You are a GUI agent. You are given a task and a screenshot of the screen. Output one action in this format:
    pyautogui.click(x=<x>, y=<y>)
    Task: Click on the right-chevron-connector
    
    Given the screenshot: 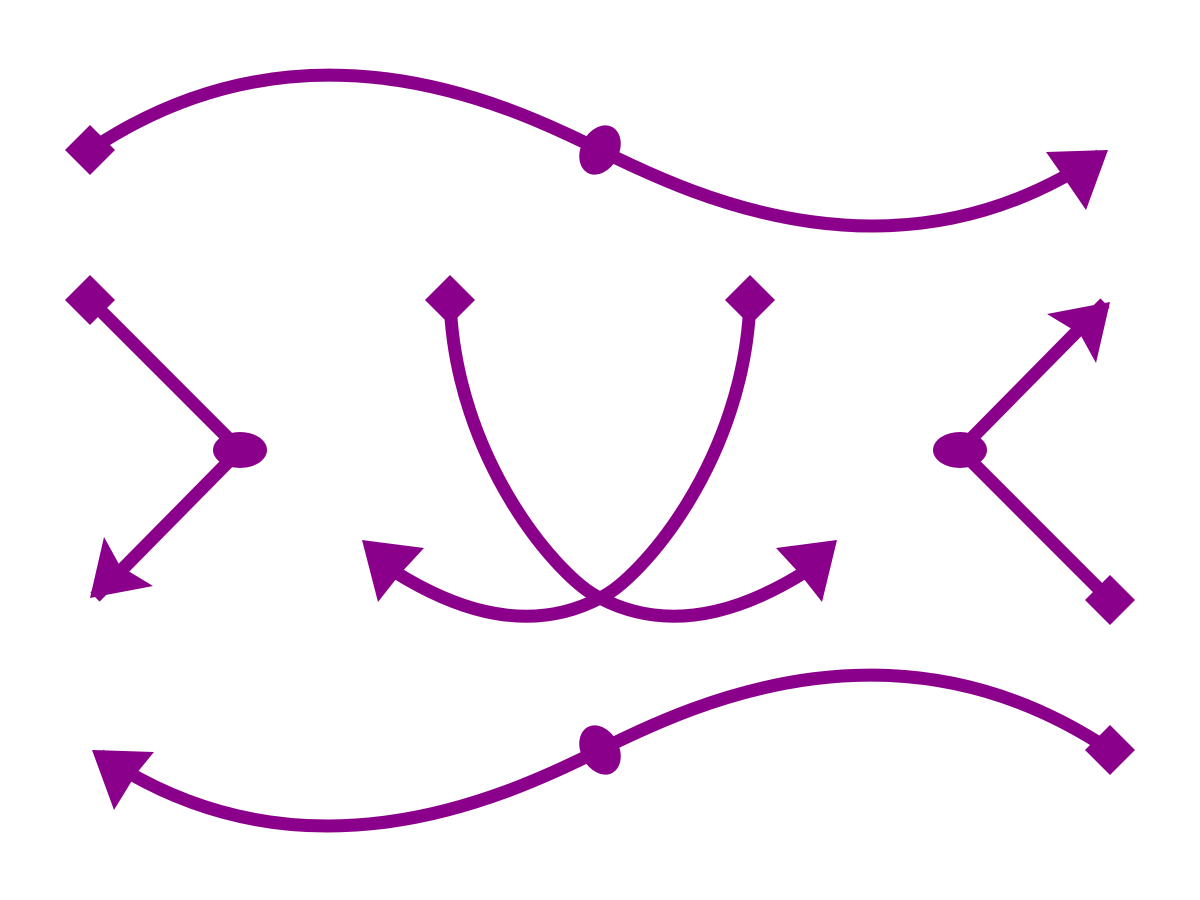 What is the action you would take?
    pyautogui.click(x=1034, y=461)
    